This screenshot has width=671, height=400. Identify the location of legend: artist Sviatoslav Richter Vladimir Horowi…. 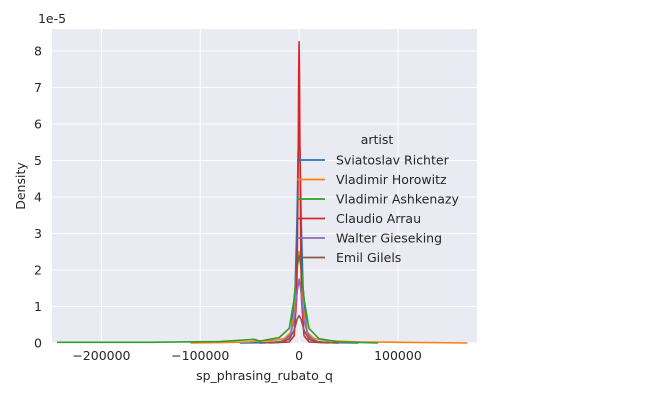
(378, 198).